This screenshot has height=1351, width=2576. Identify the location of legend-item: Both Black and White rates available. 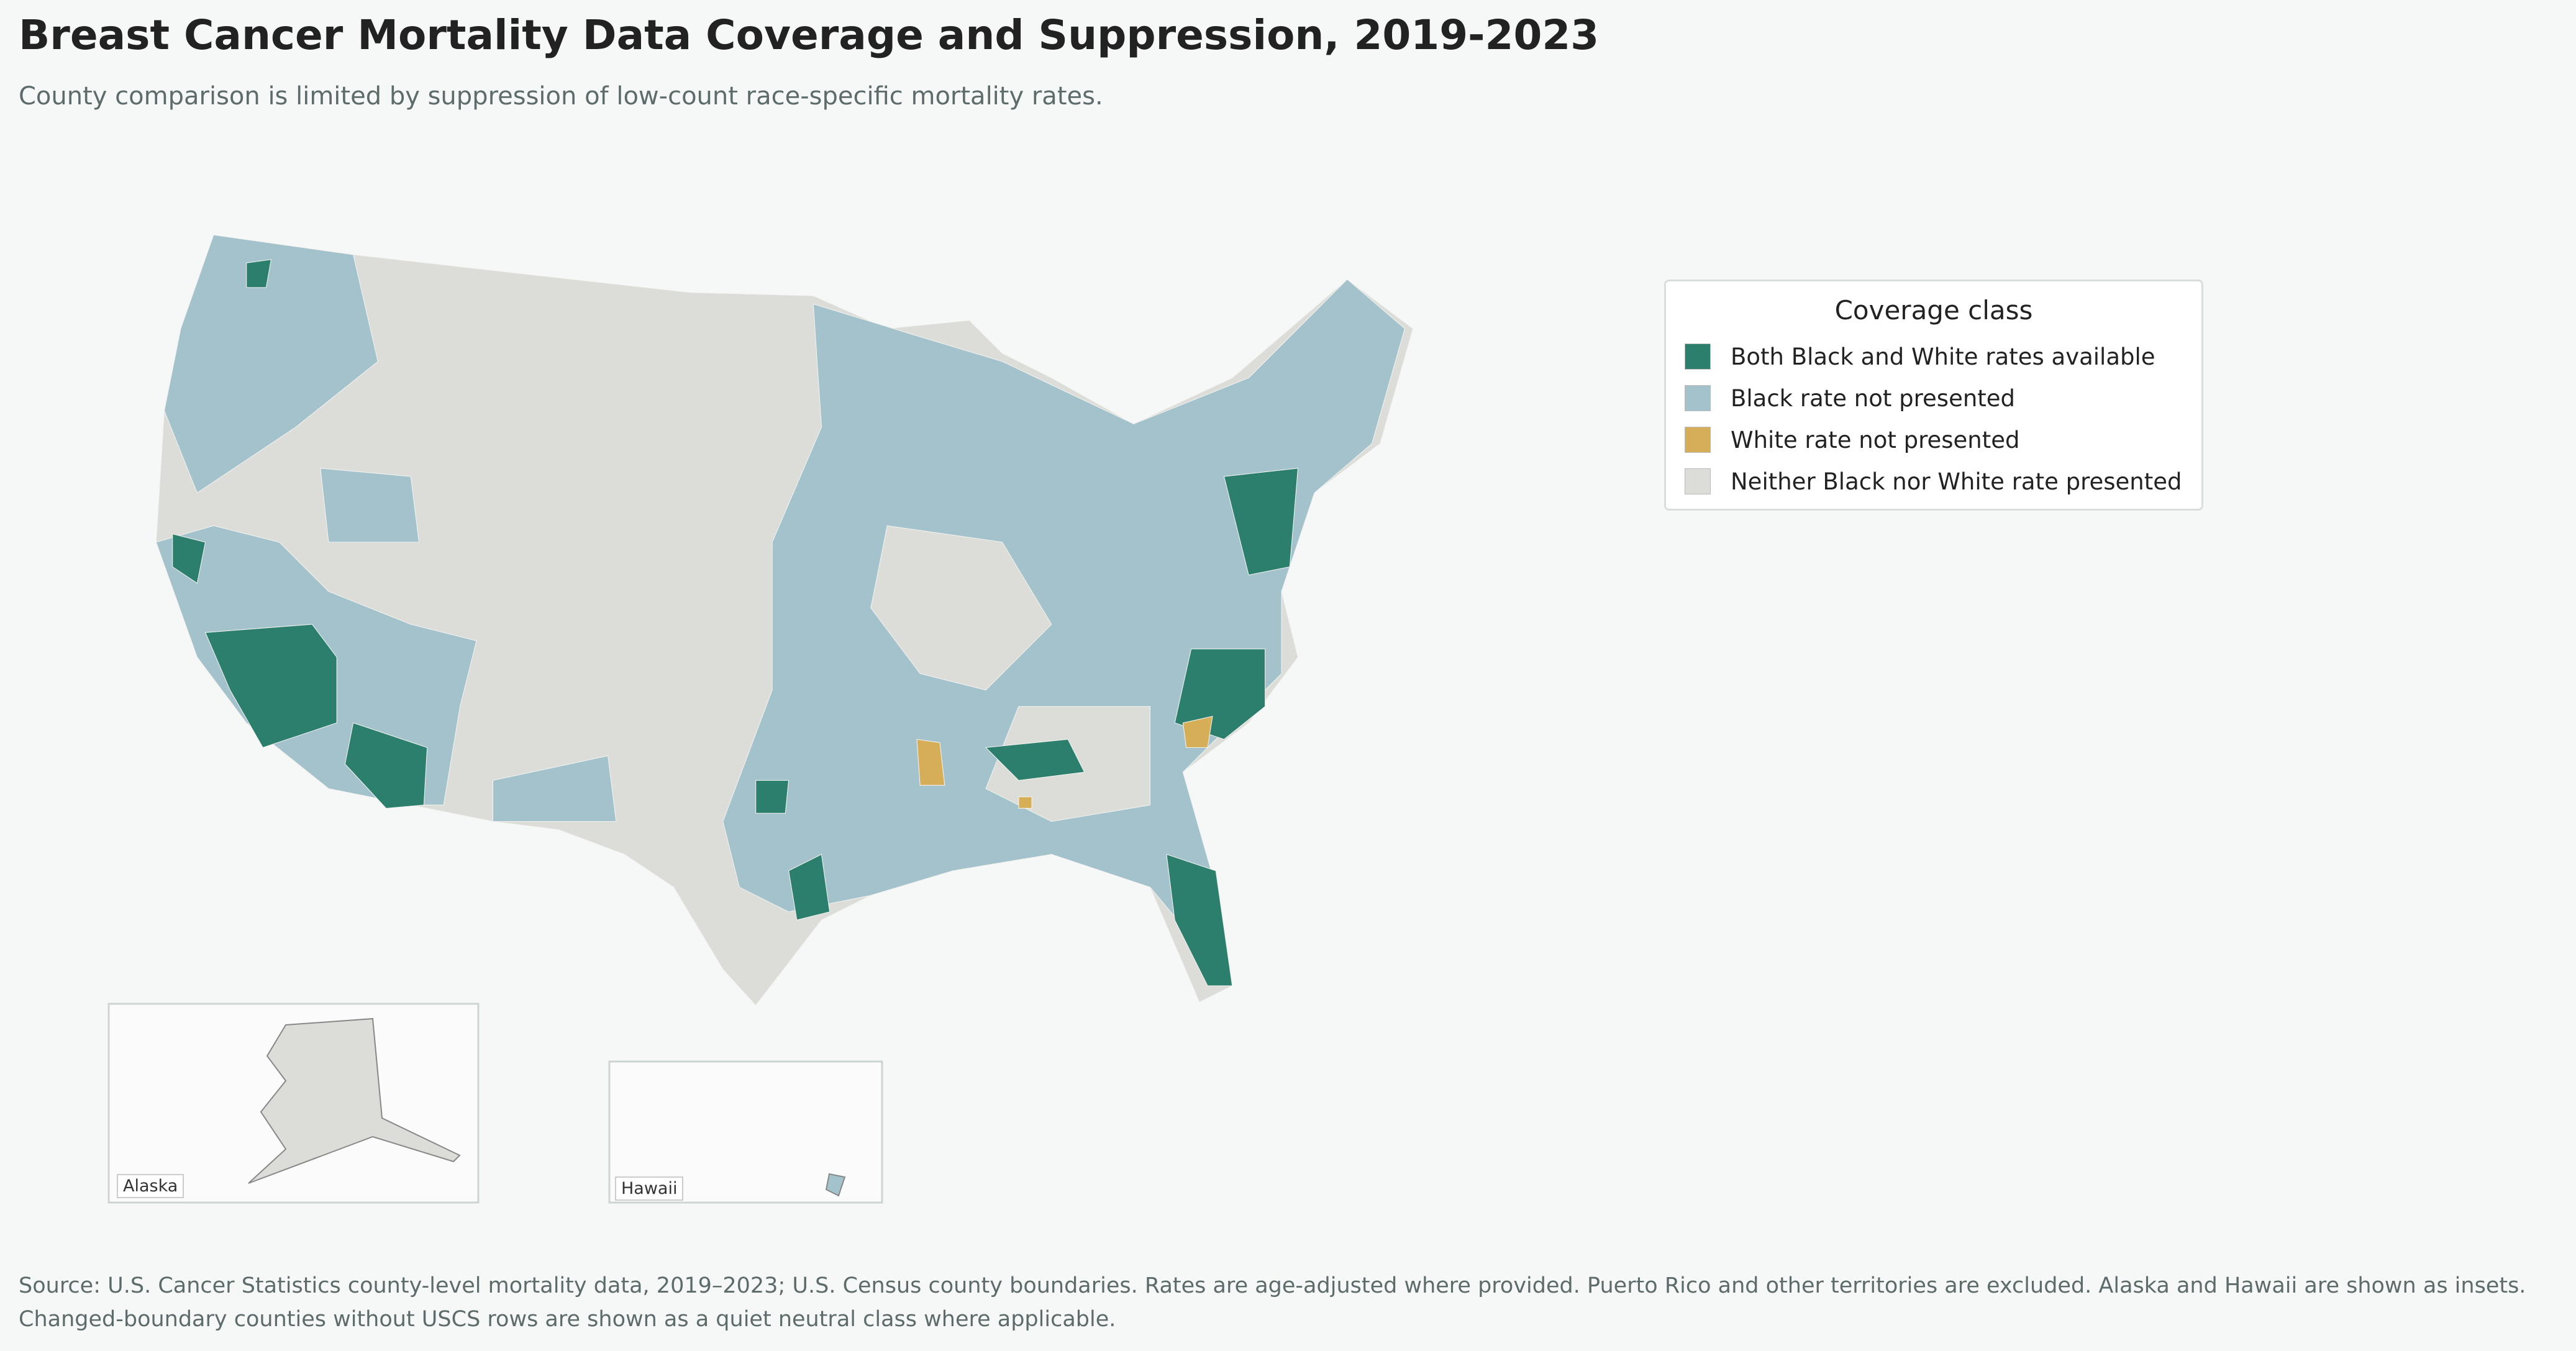
(1920, 356).